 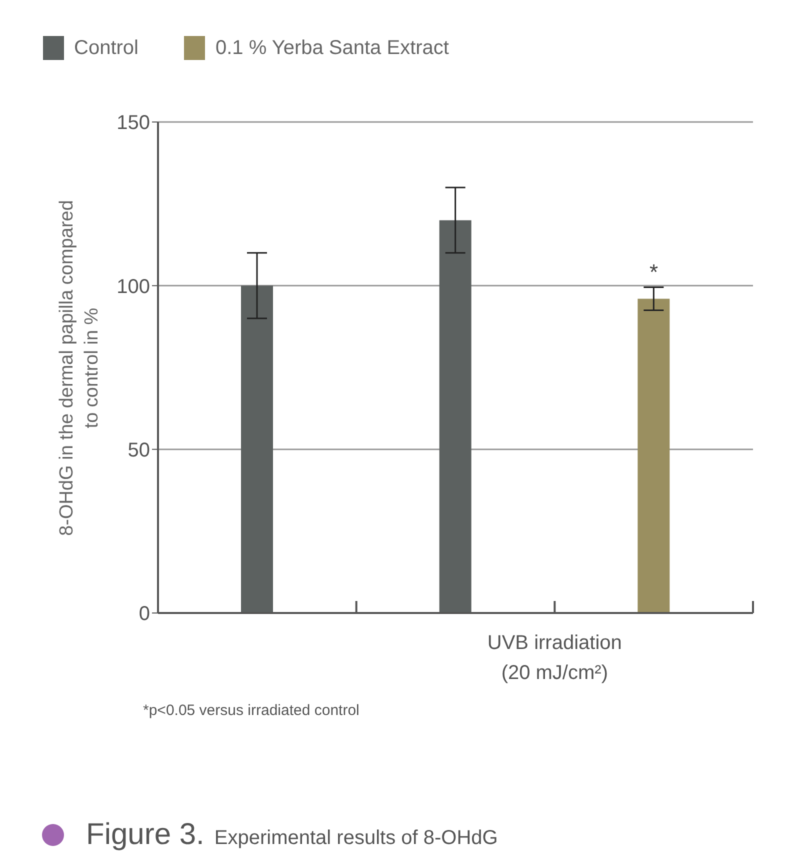 I want to click on y-tick-label: 0, so click(x=144, y=614).